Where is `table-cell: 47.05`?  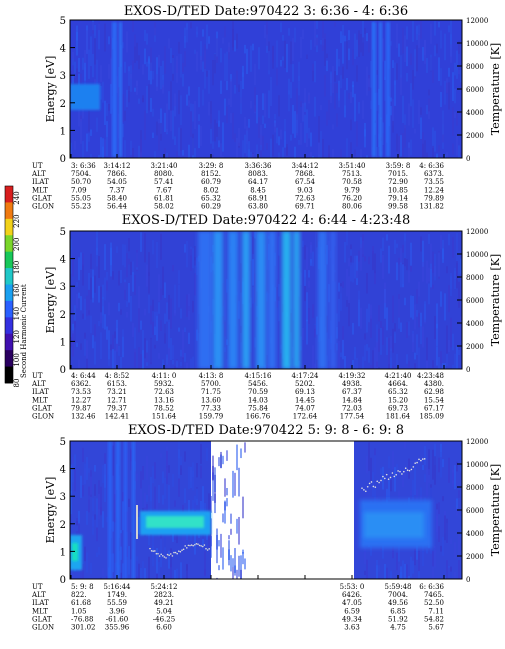 table-cell: 47.05 is located at coordinates (352, 603).